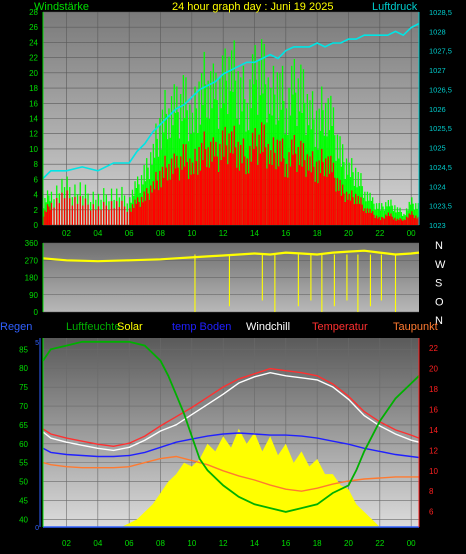 This screenshot has height=554, width=466. What do you see at coordinates (33, 88) in the screenshot?
I see `left-tick-label: 18` at bounding box center [33, 88].